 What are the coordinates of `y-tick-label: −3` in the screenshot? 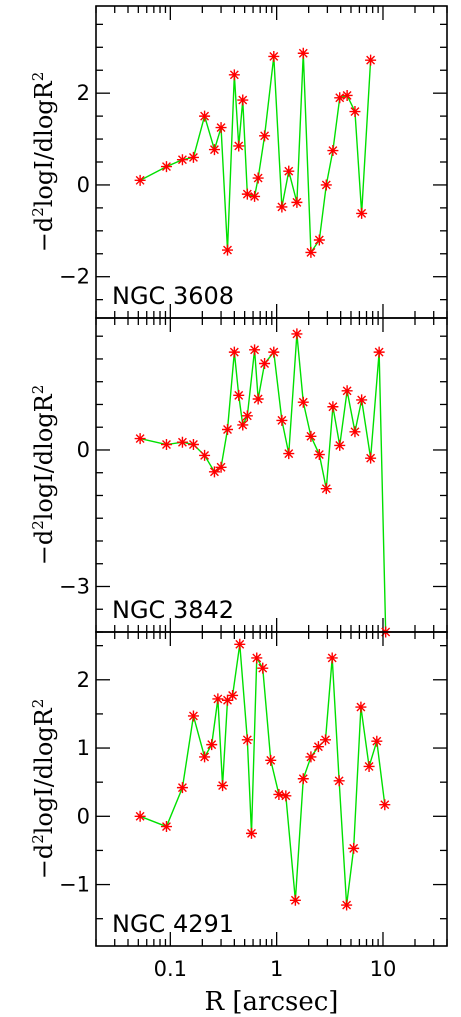 It's located at (74, 586).